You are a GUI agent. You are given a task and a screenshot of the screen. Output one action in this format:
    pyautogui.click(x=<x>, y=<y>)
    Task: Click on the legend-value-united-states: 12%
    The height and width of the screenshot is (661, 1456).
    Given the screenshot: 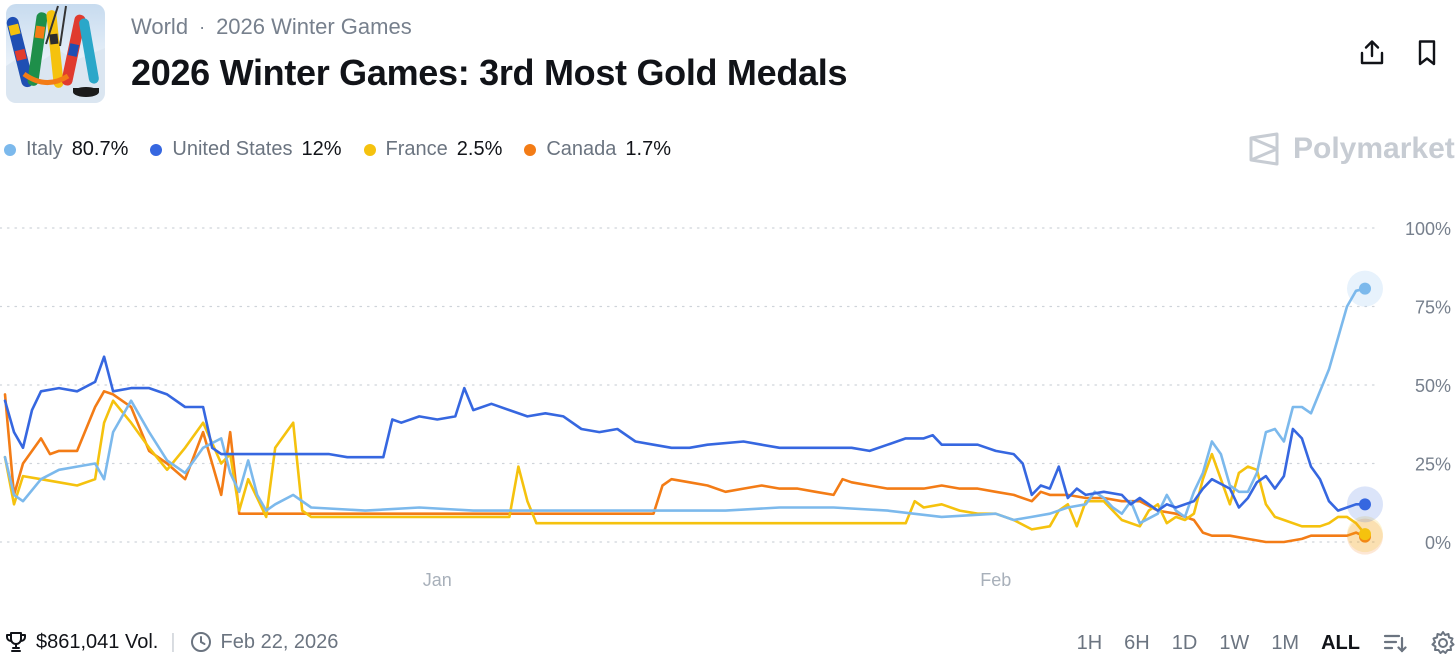 What is the action you would take?
    pyautogui.click(x=321, y=149)
    